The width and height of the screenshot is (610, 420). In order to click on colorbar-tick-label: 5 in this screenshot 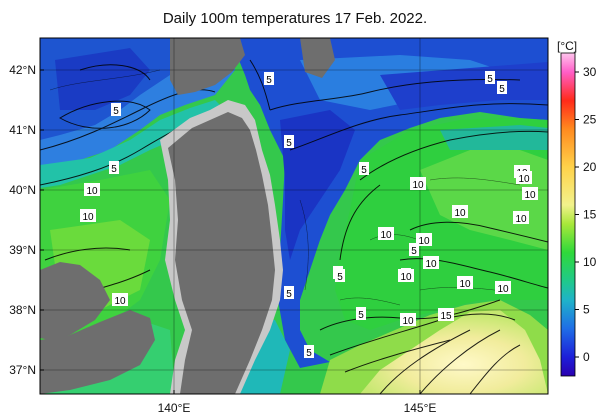, I will do `click(586, 310)`.